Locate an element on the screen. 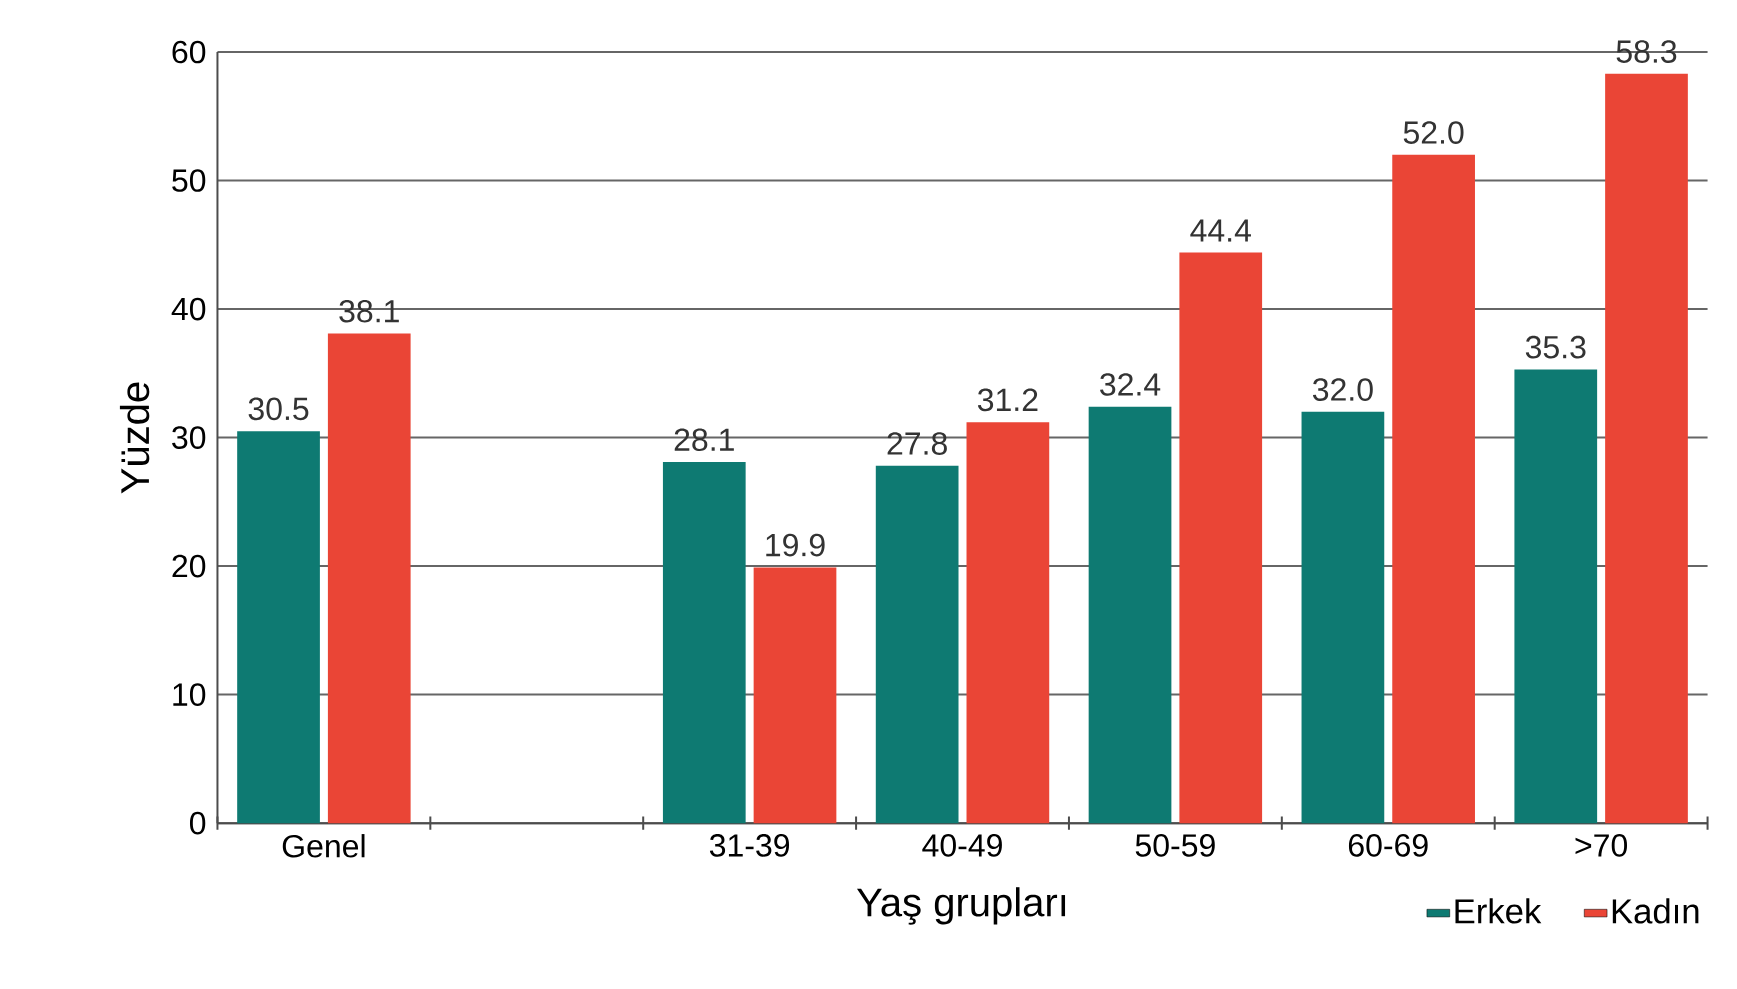 This screenshot has width=1737, height=989. legend-label: Kadın is located at coordinates (1655, 911).